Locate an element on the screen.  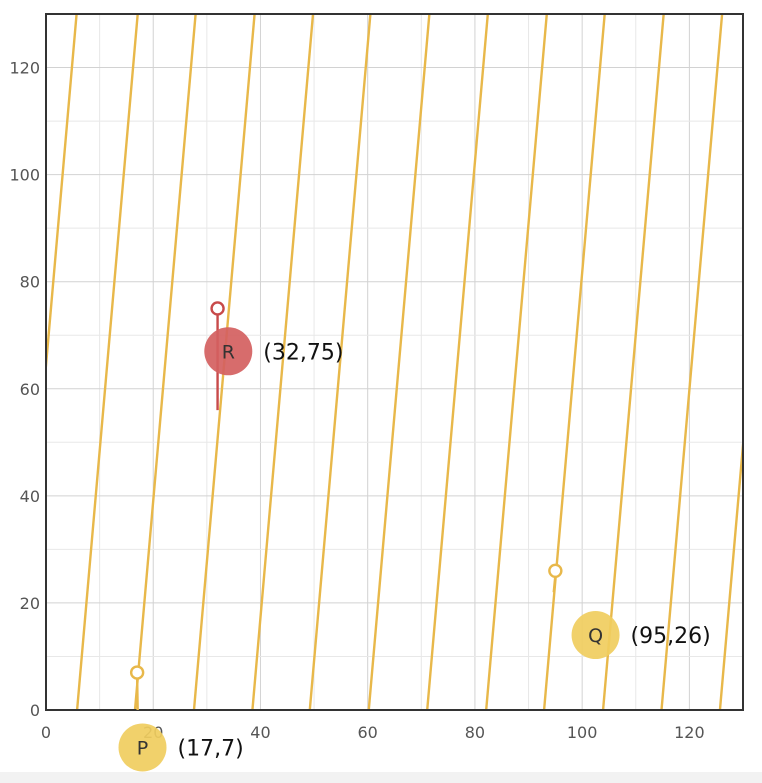
point-r: R (32,75) is located at coordinates (273, 356).